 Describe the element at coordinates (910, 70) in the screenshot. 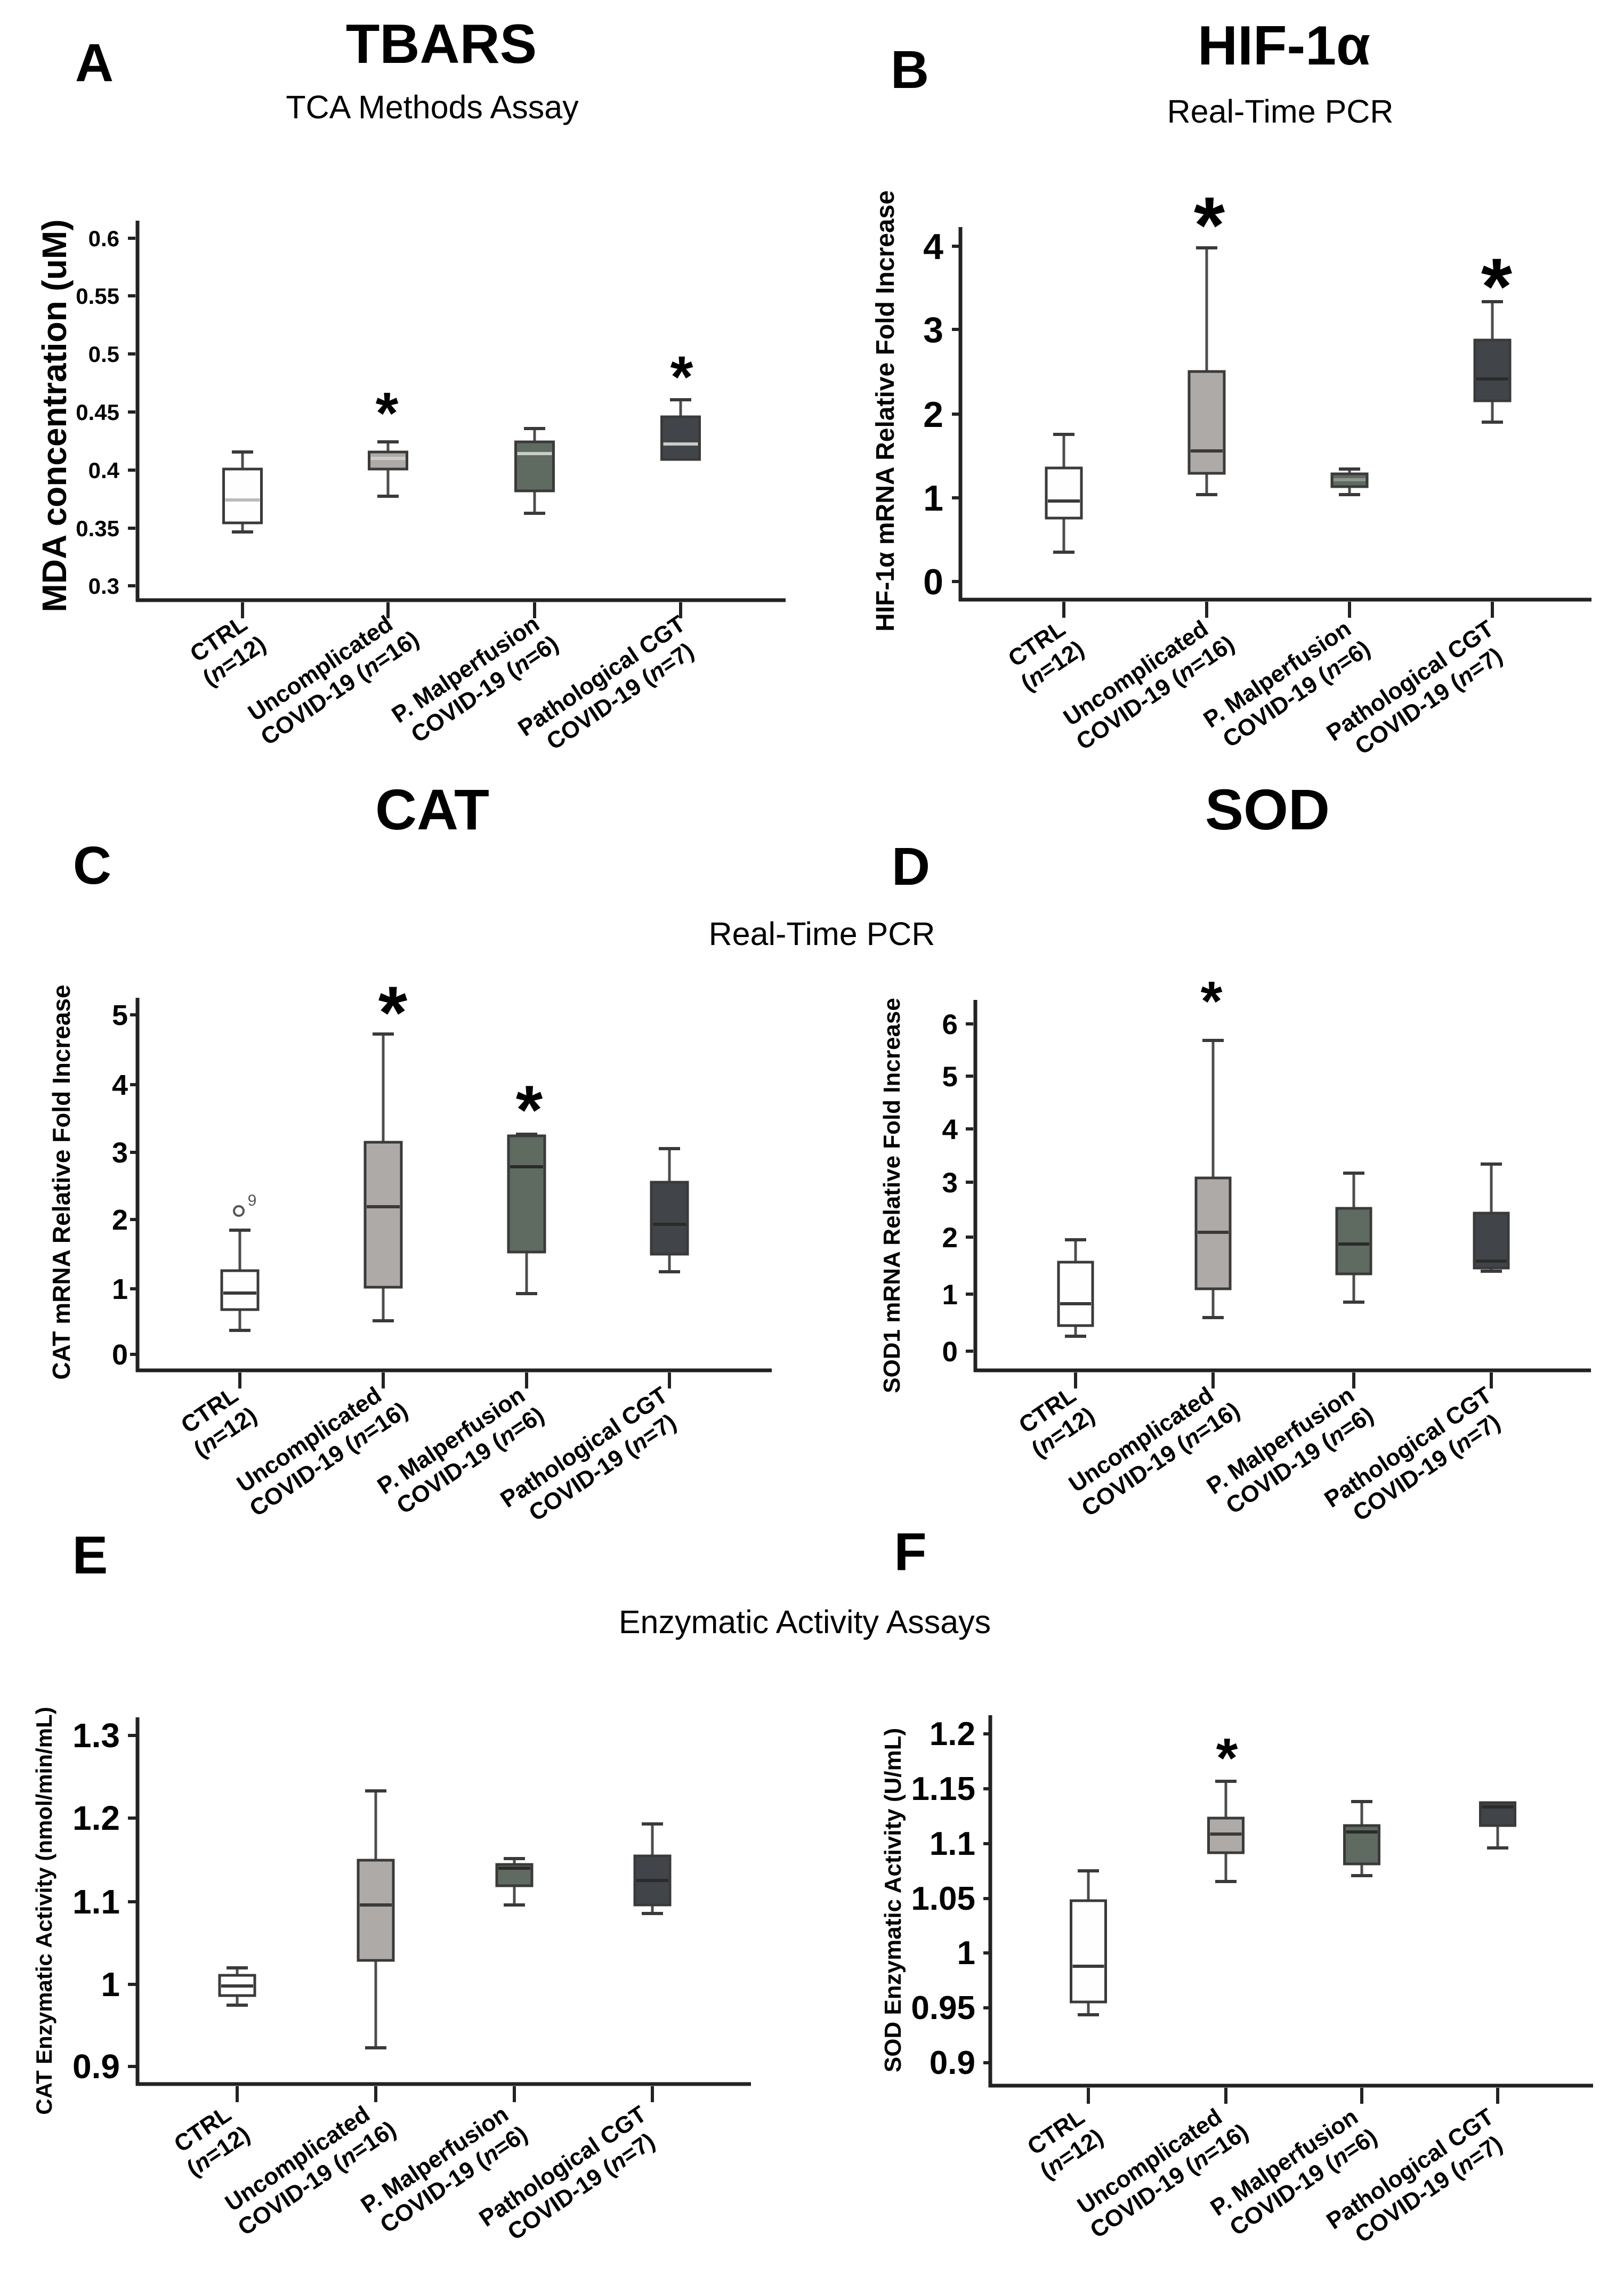

I see `svg-text: B` at that location.